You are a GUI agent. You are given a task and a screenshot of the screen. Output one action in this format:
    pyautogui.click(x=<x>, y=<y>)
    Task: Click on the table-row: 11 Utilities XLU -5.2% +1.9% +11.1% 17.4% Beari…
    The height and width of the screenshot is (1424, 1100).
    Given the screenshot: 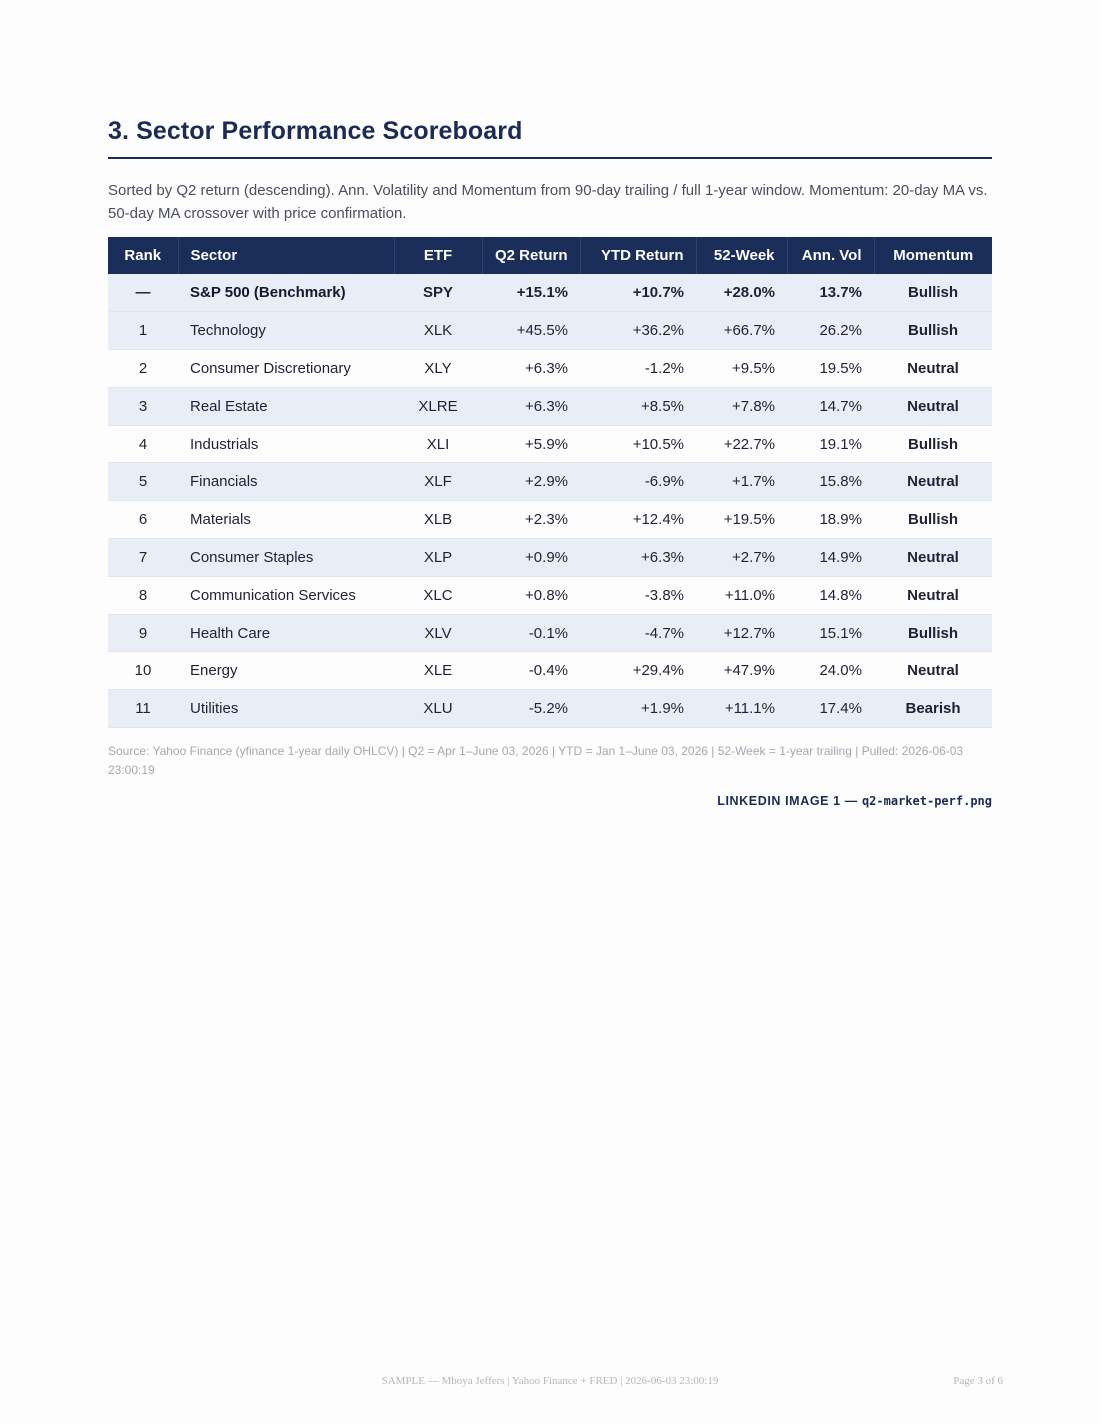 What is the action you would take?
    pyautogui.click(x=550, y=709)
    